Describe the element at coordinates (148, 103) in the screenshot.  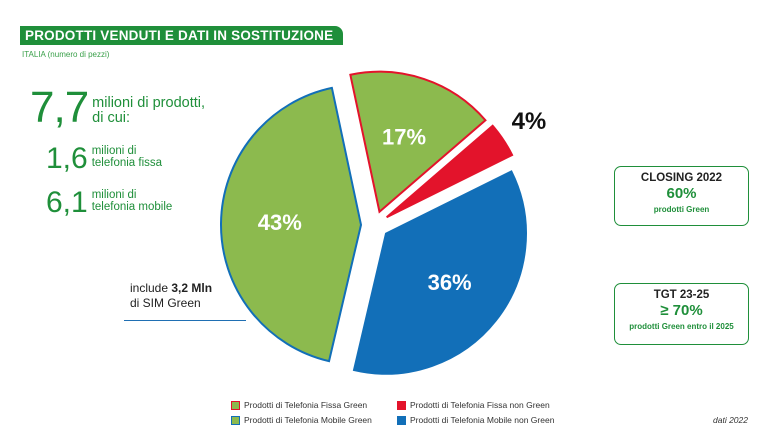
I see `stat-total-line1: milioni di prodotti,` at that location.